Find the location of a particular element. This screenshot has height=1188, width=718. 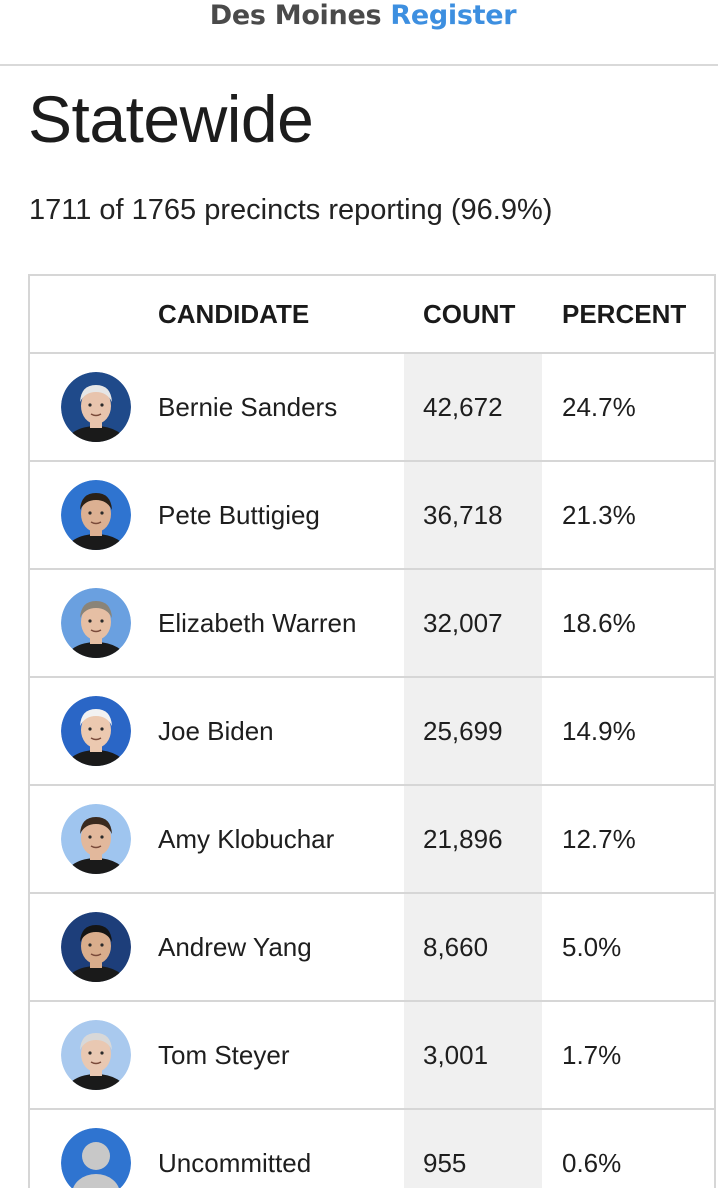

header-percent: PERCENT is located at coordinates (624, 313).